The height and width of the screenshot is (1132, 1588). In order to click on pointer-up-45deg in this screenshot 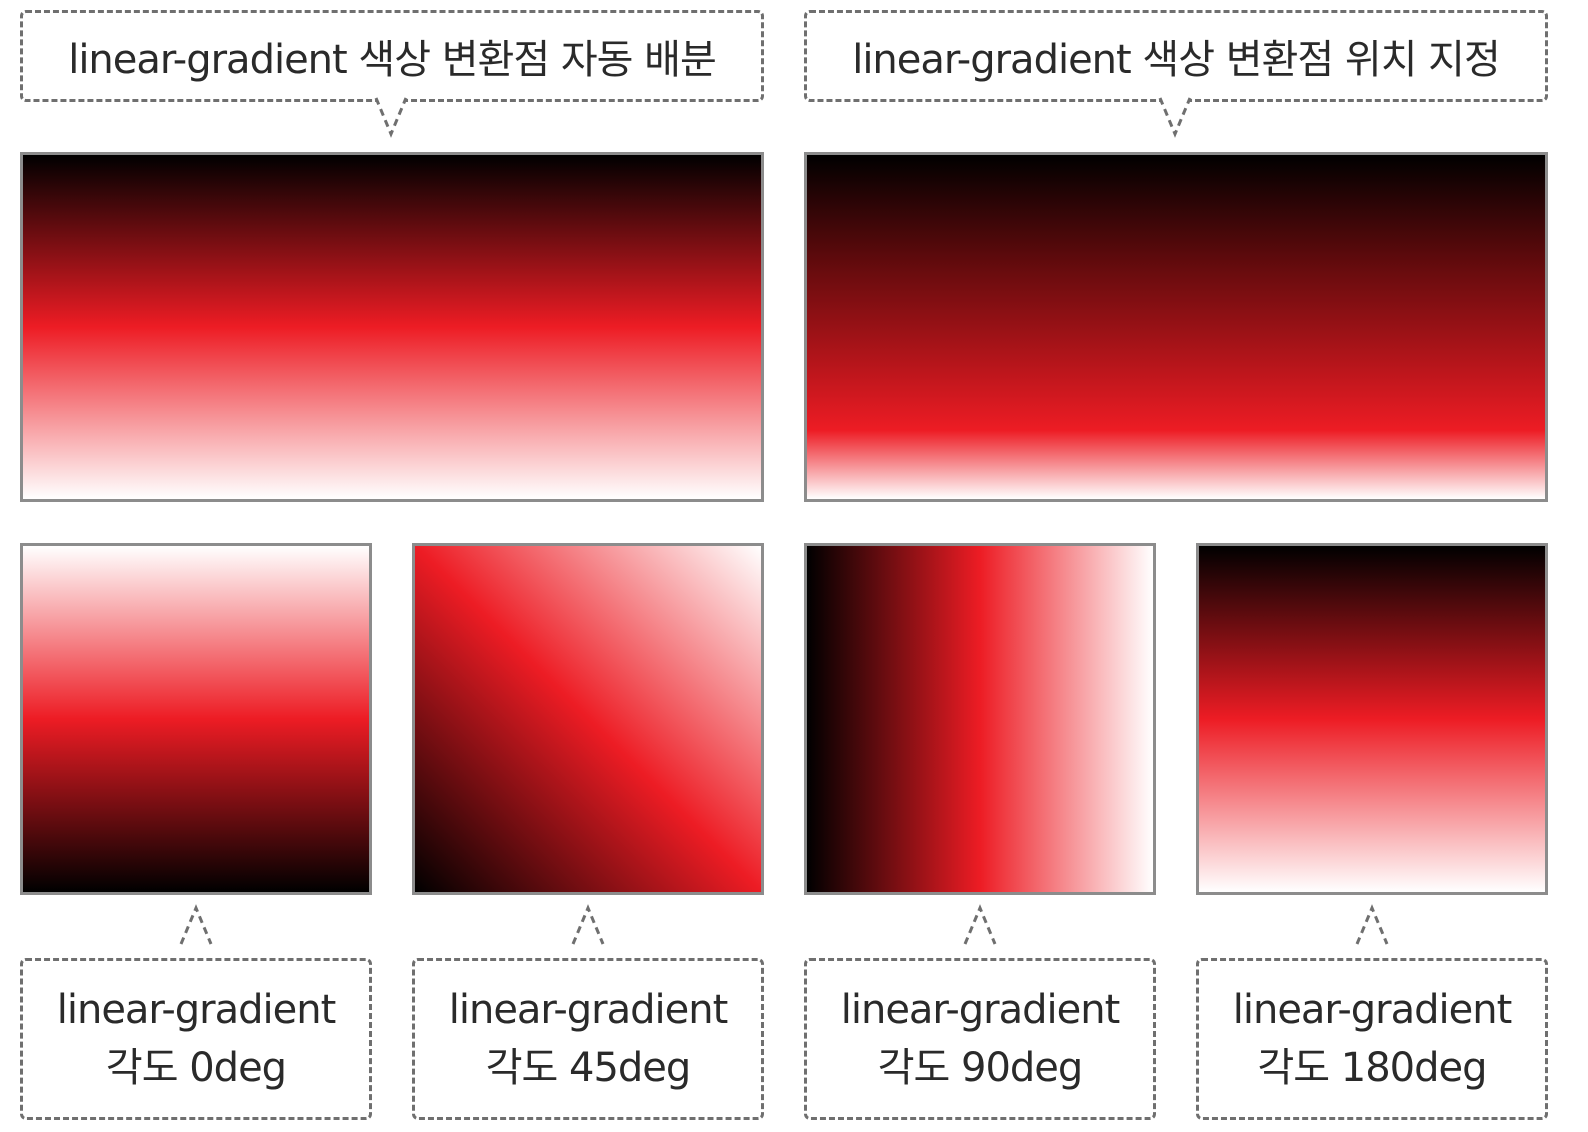, I will do `click(588, 924)`.